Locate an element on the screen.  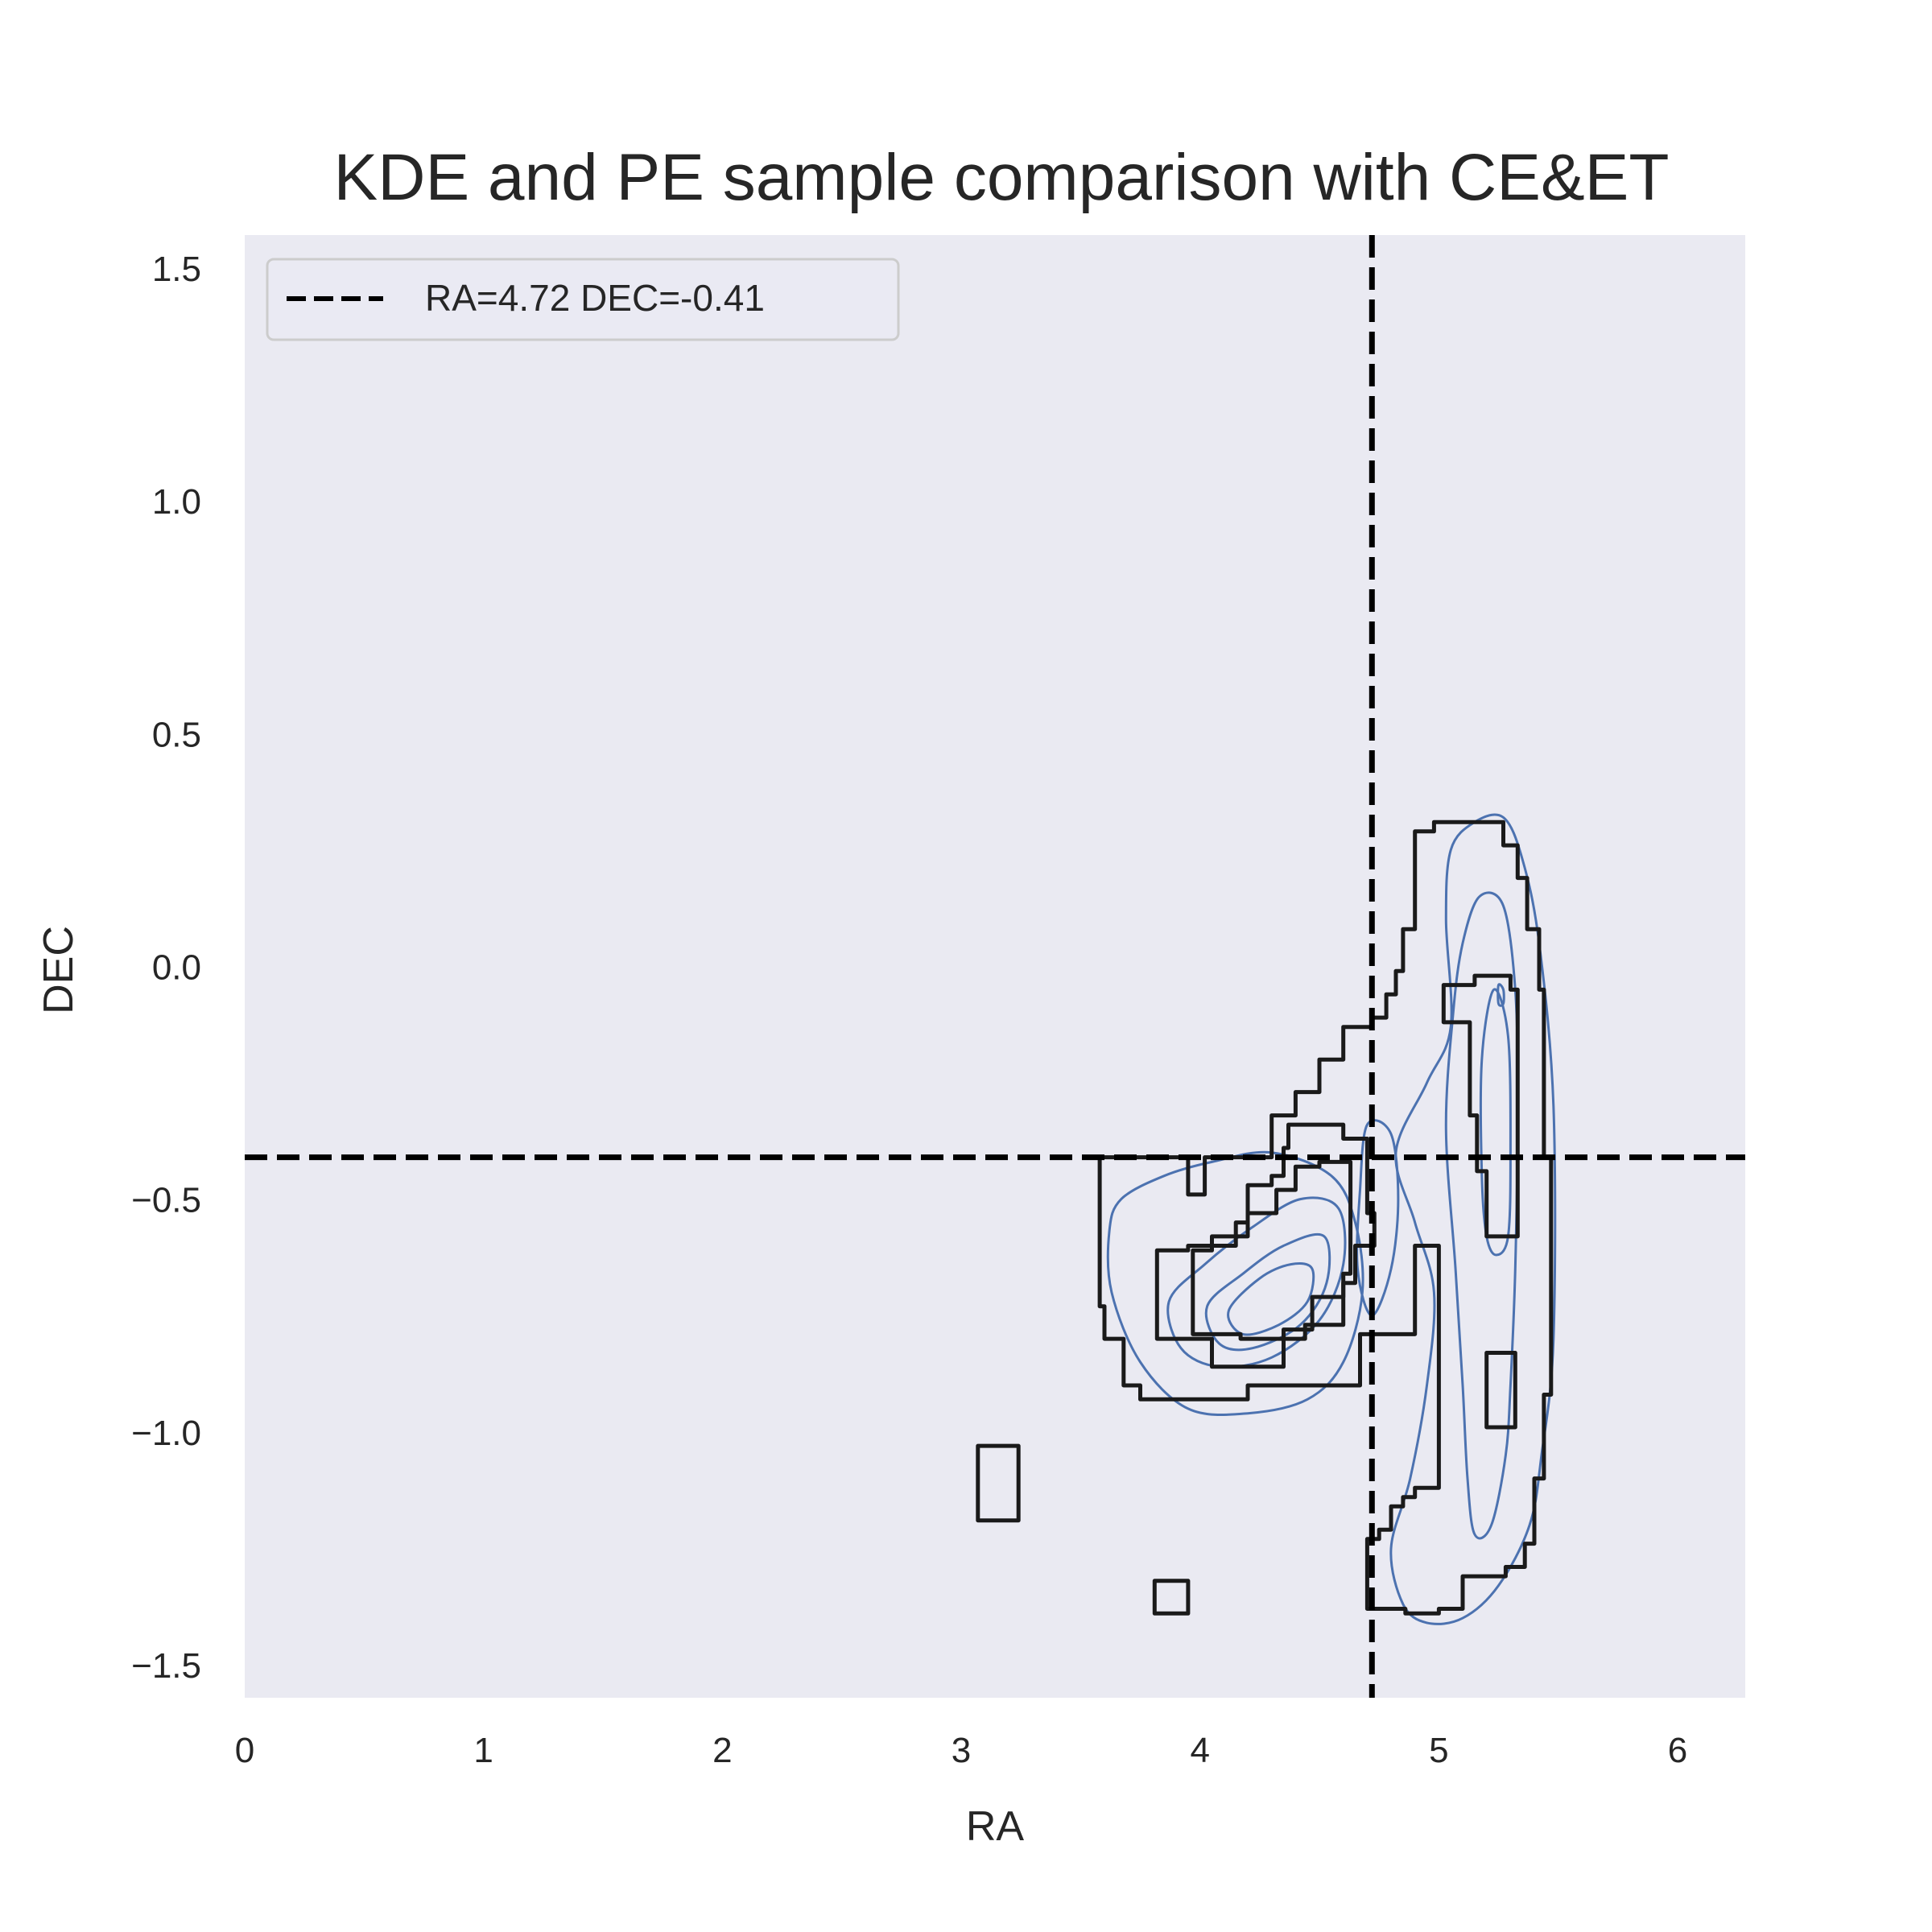
x-tick-label: 5 is located at coordinates (1438, 1750).